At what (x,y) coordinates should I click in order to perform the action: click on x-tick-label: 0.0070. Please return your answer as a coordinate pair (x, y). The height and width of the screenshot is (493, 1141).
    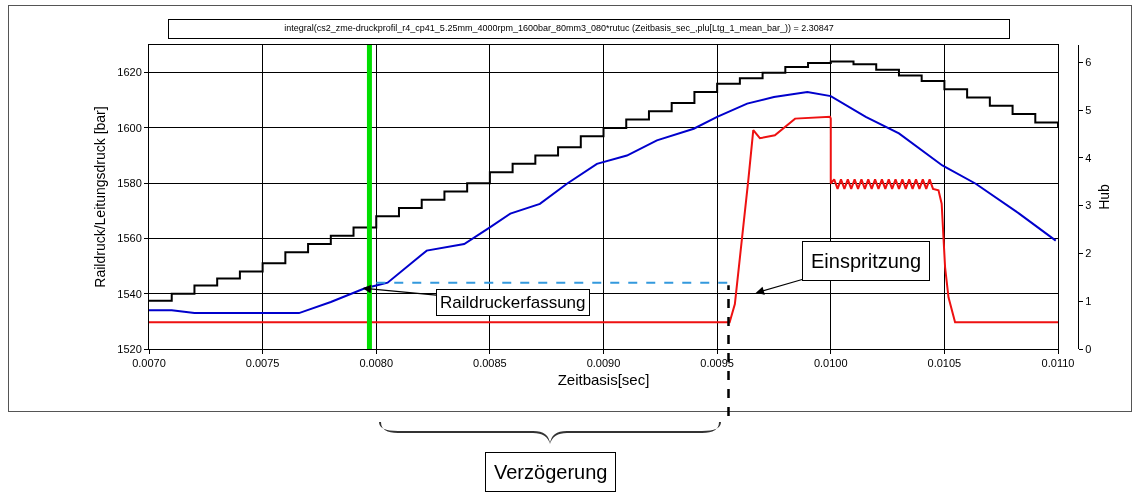
    Looking at the image, I should click on (149, 363).